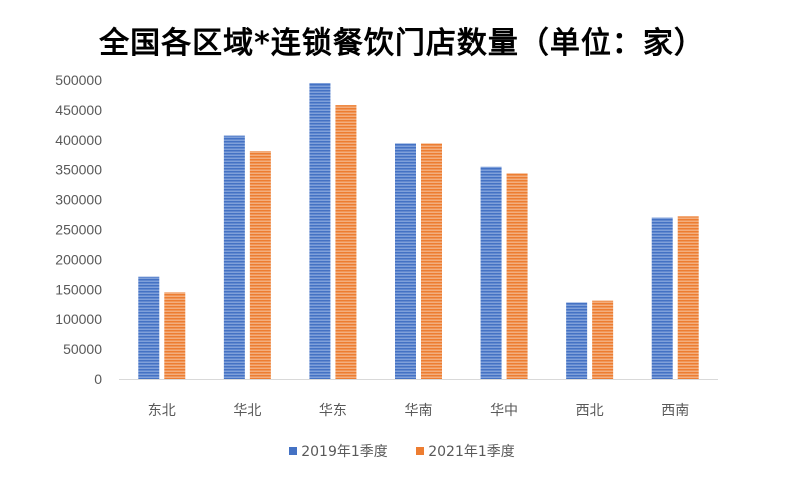 This screenshot has width=804, height=479. I want to click on legend-swatch-2019, so click(293, 451).